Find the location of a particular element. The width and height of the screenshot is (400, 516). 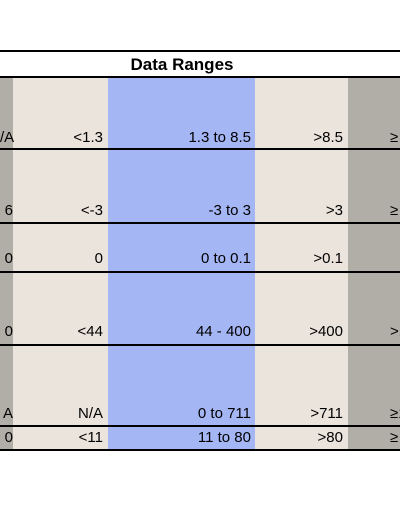

table-cell: 1.3 to 8.5 is located at coordinates (219, 137).